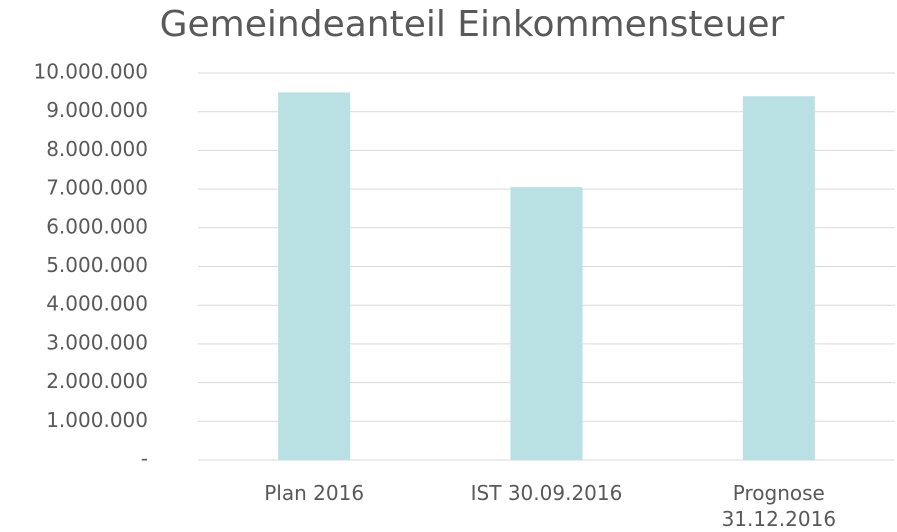 This screenshot has width=897, height=532. Describe the element at coordinates (546, 493) in the screenshot. I see `x-tick-label: IST 30.09.2016` at that location.